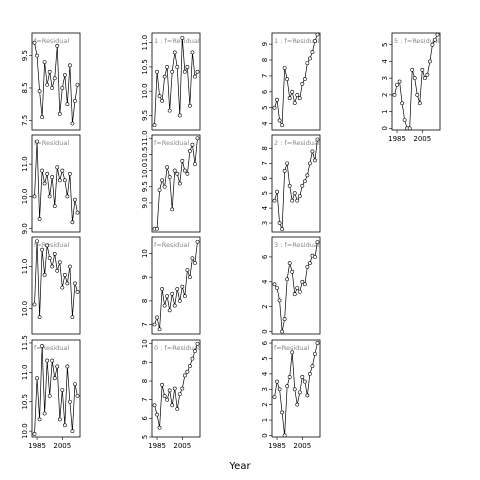 The height and width of the screenshot is (480, 480). I want to click on y-tick-label: 8, so click(145, 381).